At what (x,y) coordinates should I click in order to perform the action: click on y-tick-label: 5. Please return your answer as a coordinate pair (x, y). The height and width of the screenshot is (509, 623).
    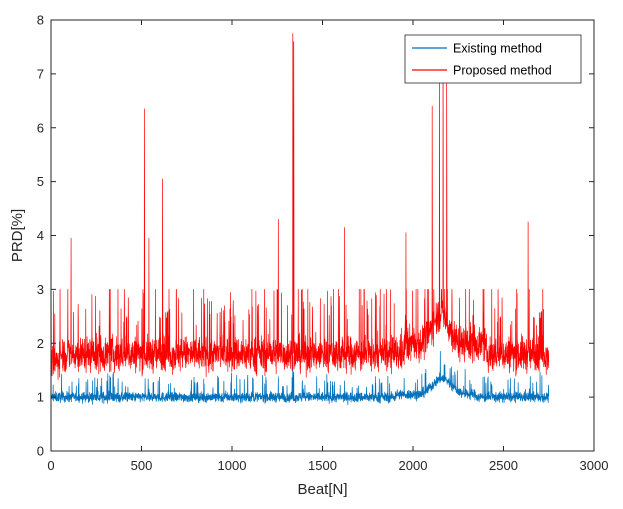
    Looking at the image, I should click on (40, 181).